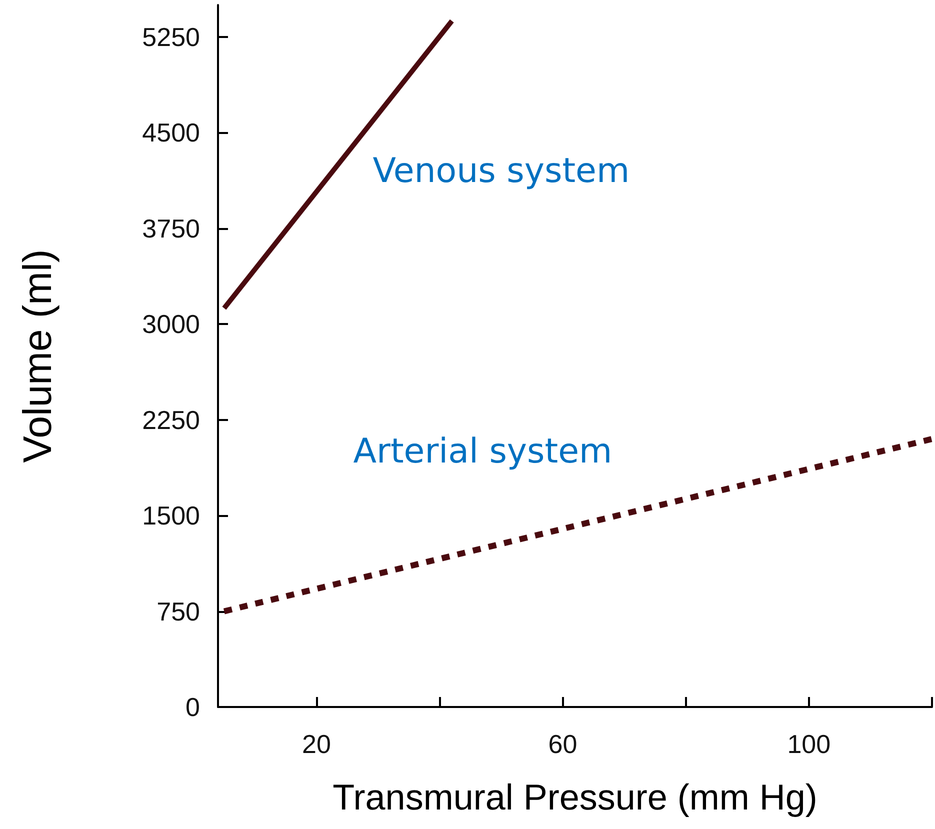 Image resolution: width=935 pixels, height=829 pixels. Describe the element at coordinates (563, 744) in the screenshot. I see `x-tick-label: 60` at that location.